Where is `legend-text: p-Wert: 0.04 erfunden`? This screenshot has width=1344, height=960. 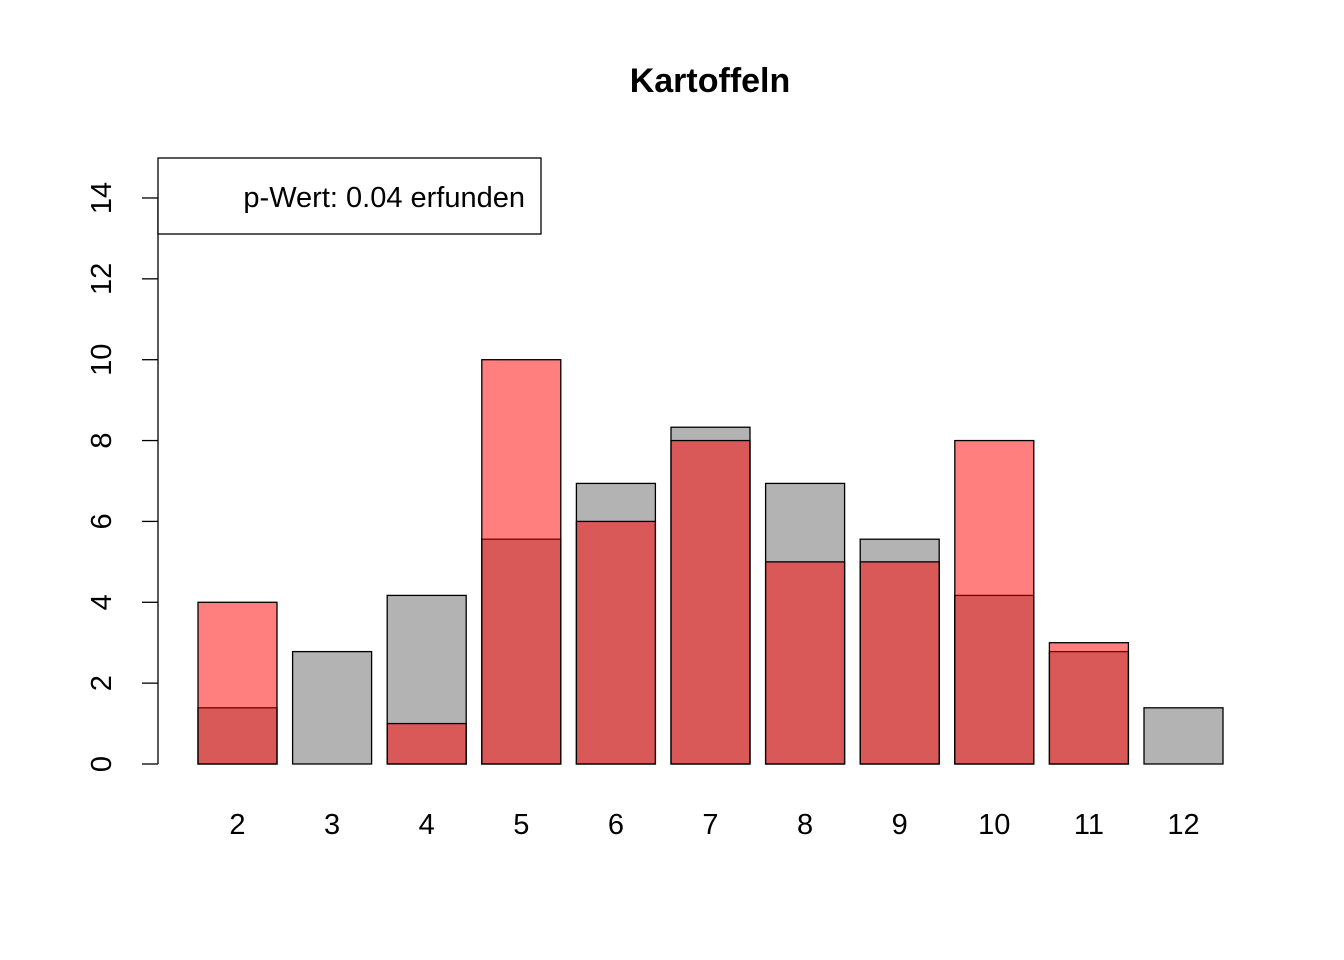 legend-text: p-Wert: 0.04 erfunden is located at coordinates (384, 198).